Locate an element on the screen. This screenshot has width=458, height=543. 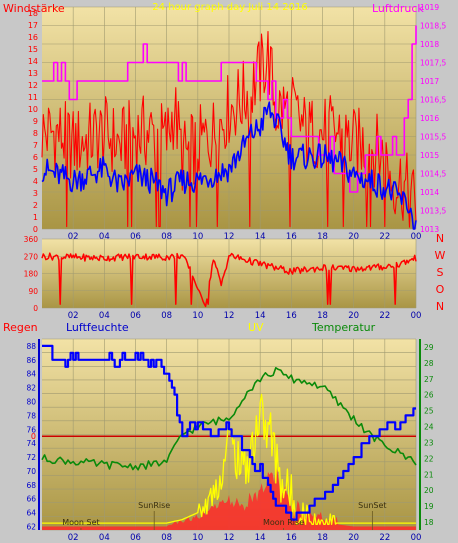
wind-panel-x-tick: 16 is located at coordinates (291, 237).